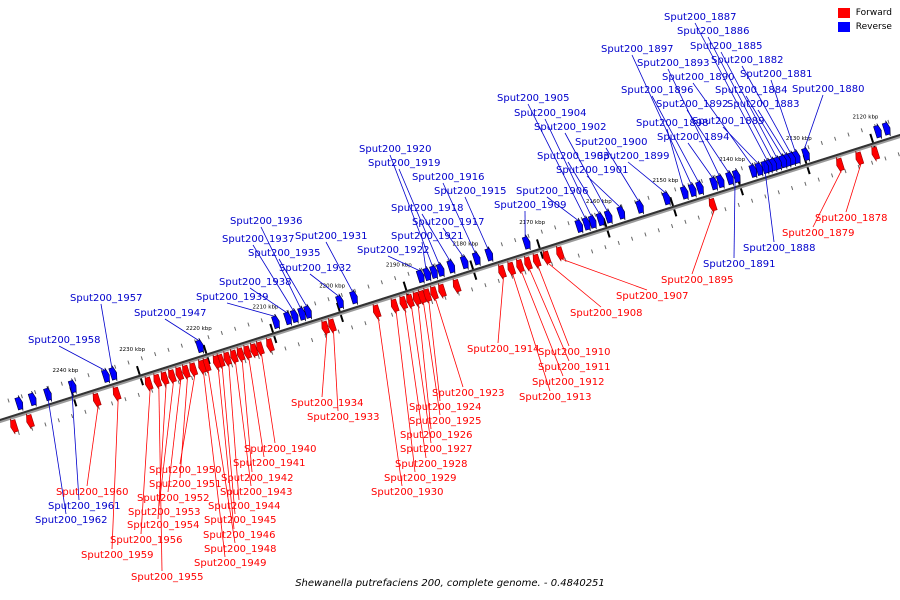 Image resolution: width=900 pixels, height=600 pixels. I want to click on gene-label: Sput200_1961, so click(84, 506).